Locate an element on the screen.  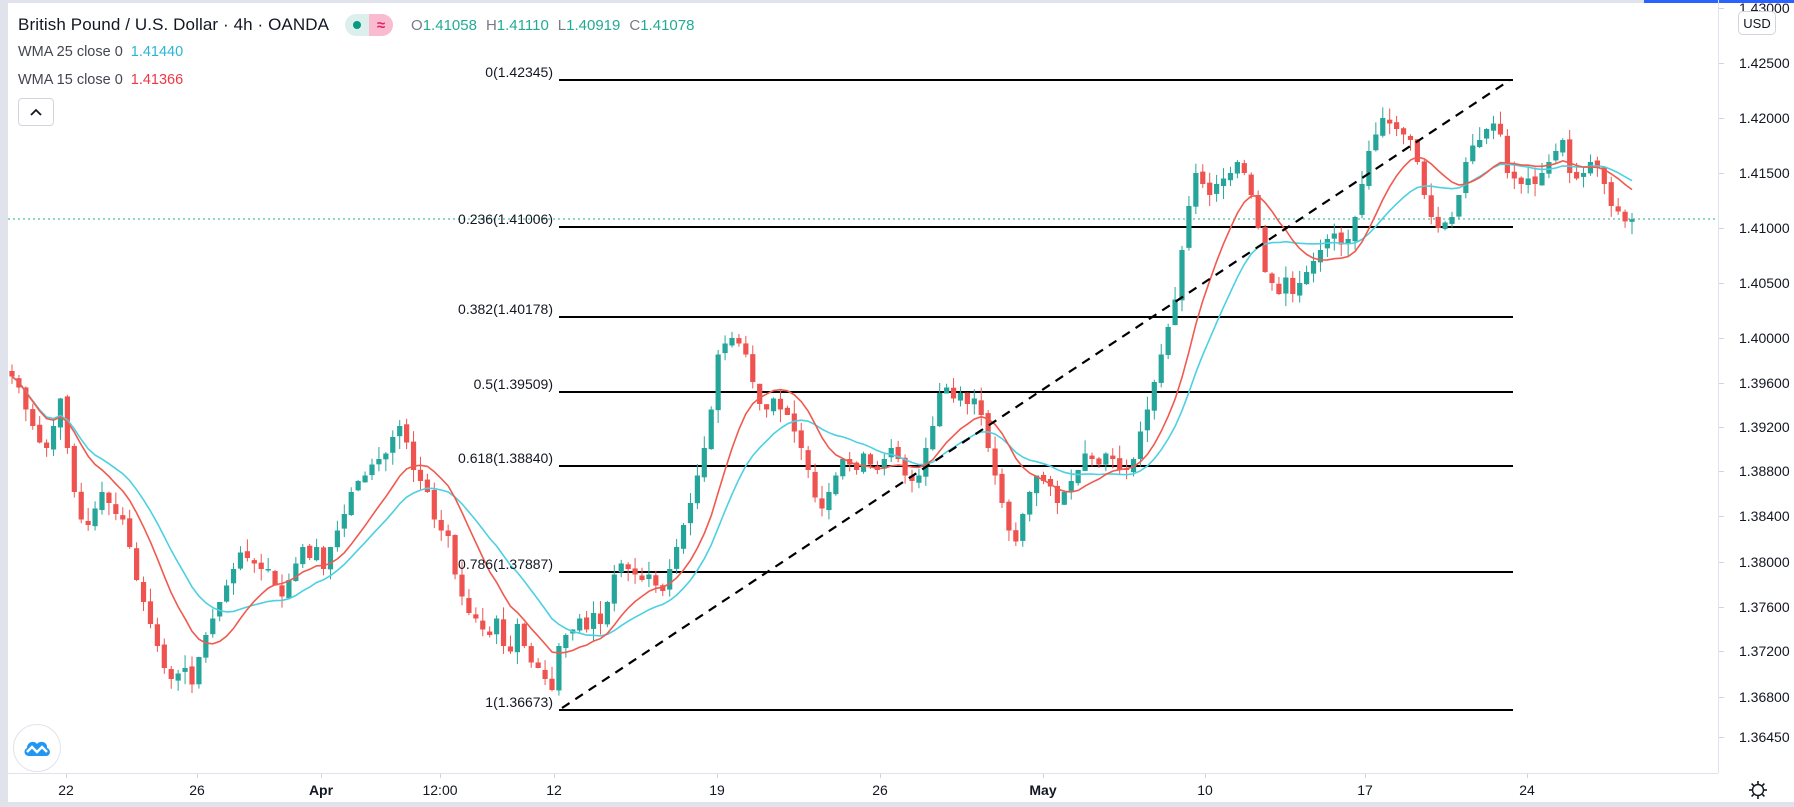
fib-level-label: 0.236(1.41006) is located at coordinates (505, 219).